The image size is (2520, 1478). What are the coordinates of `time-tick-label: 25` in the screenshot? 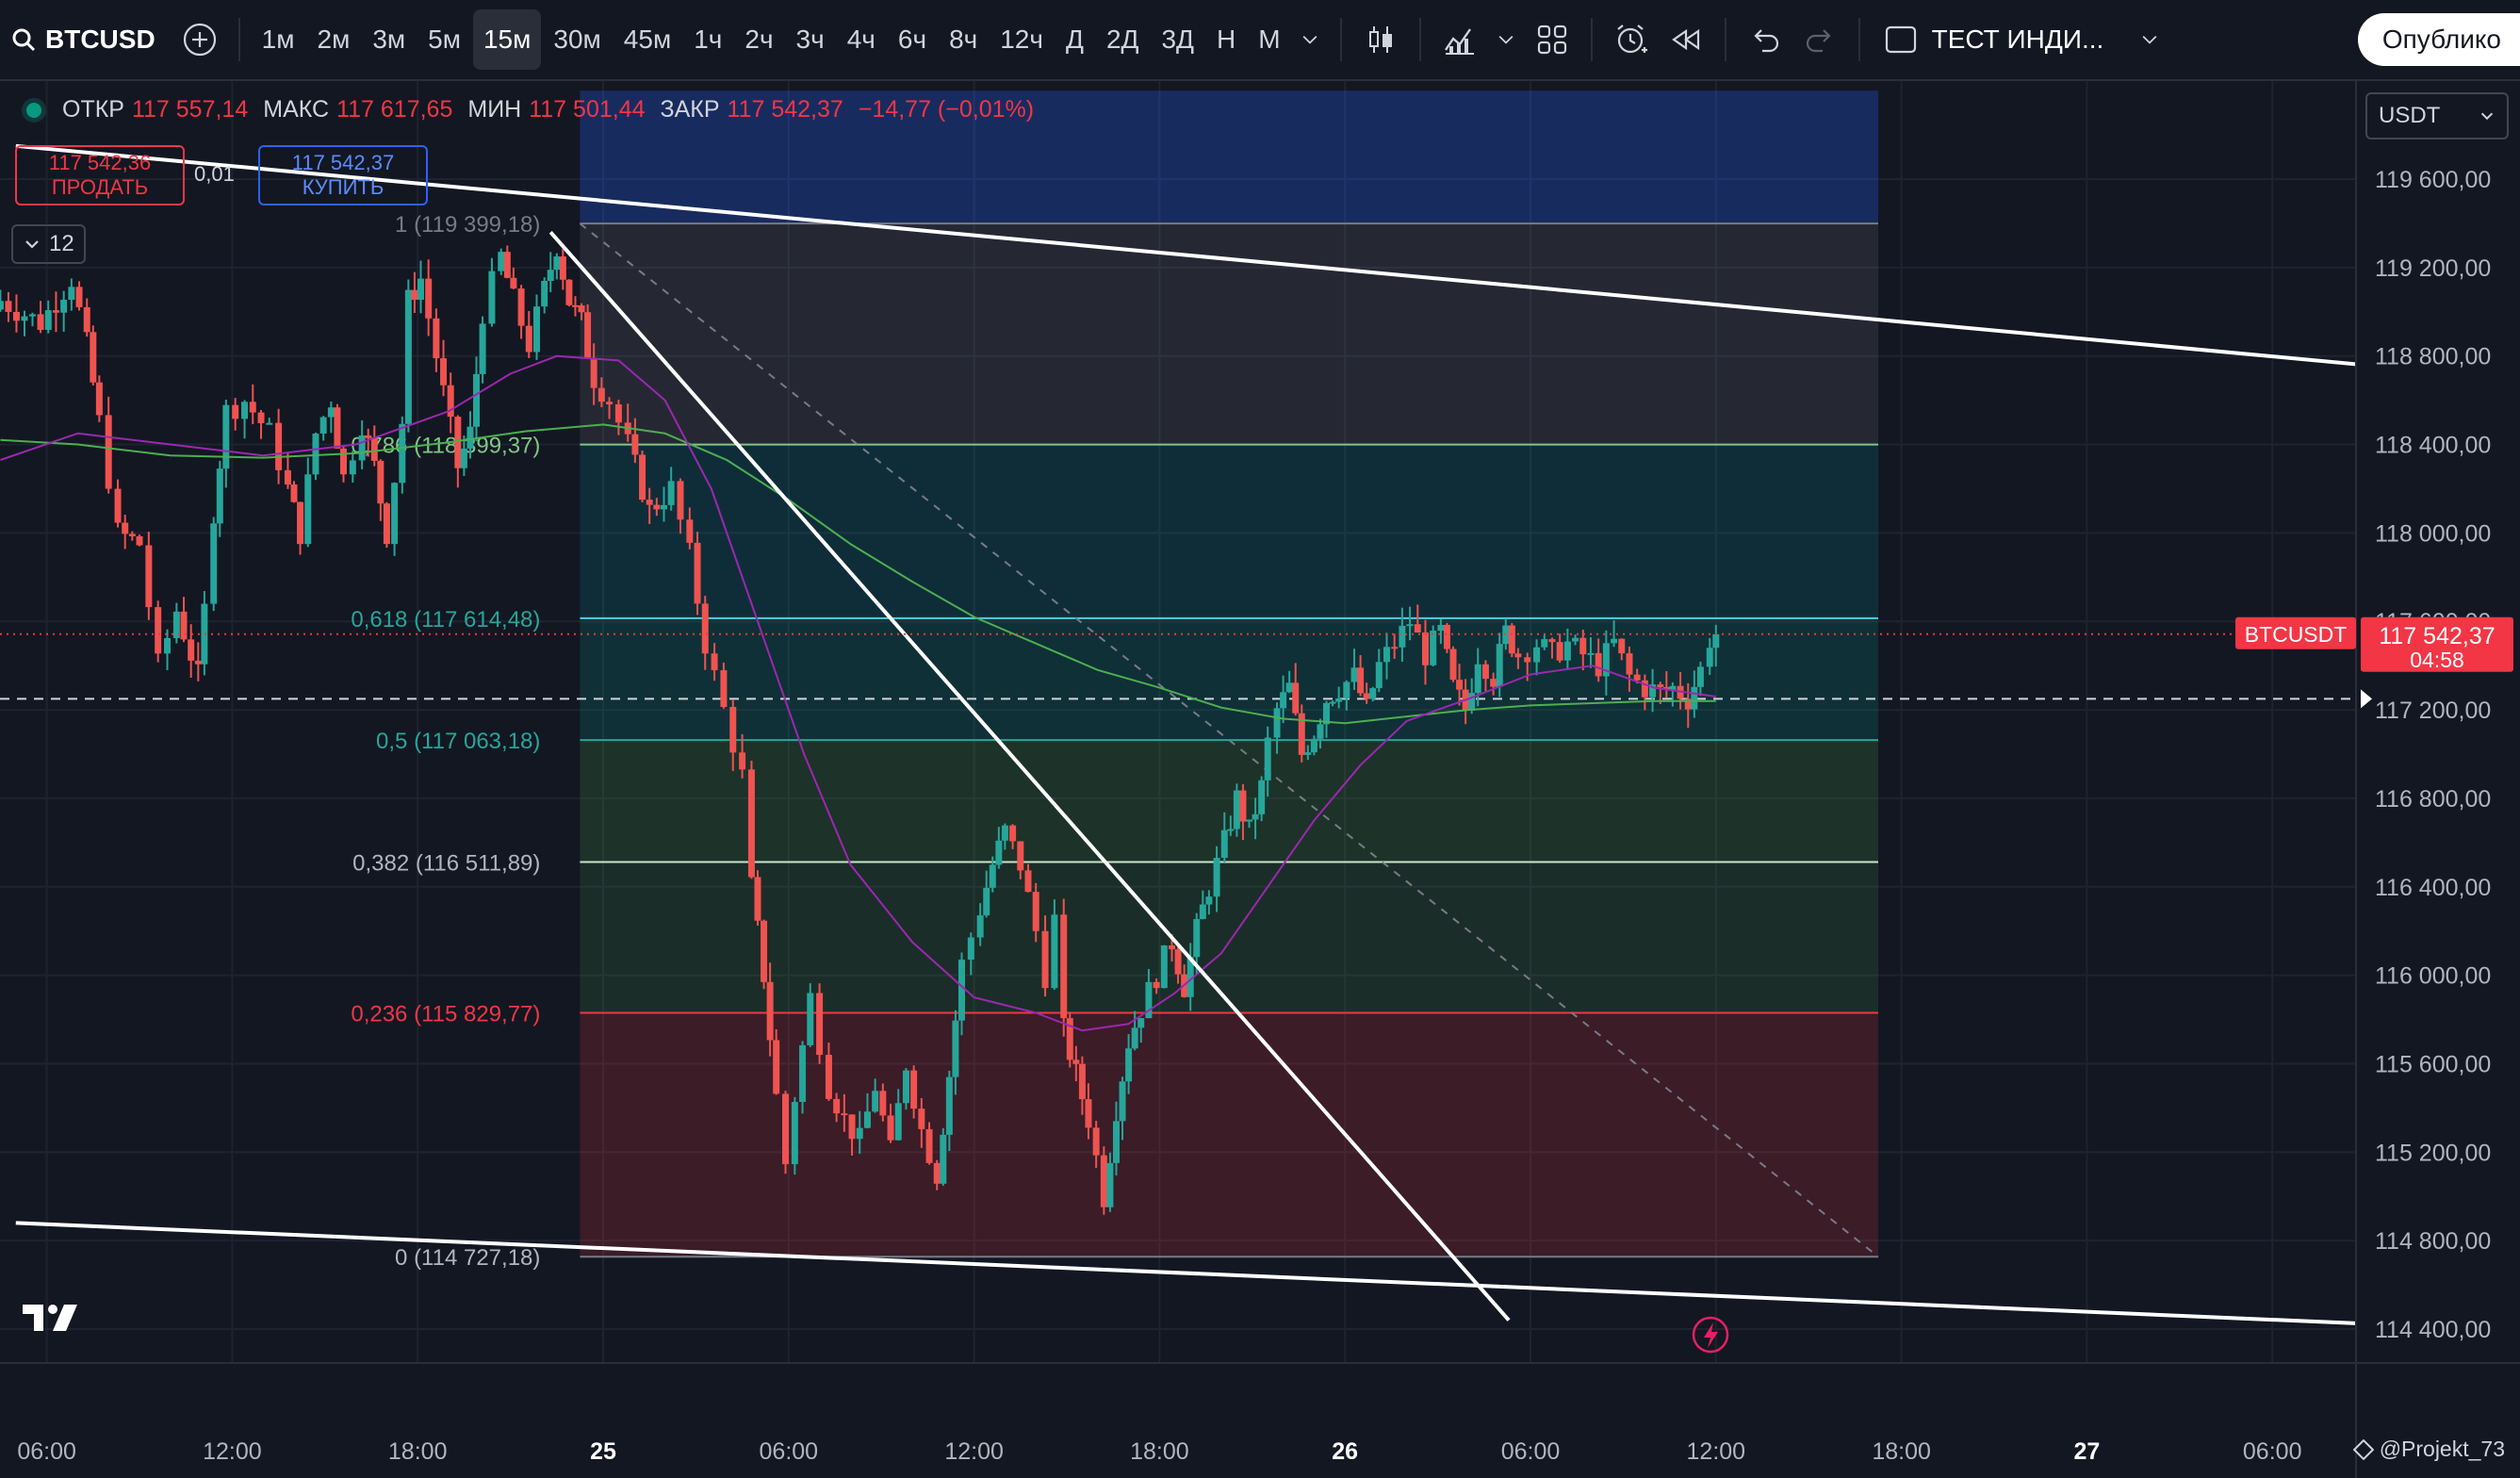 It's located at (603, 1452).